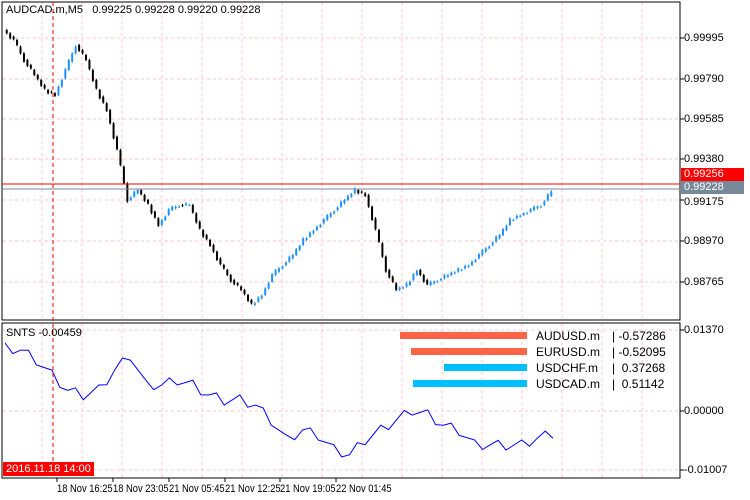 The image size is (750, 500). Describe the element at coordinates (704, 38) in the screenshot. I see `price-tick: 0.99995` at that location.